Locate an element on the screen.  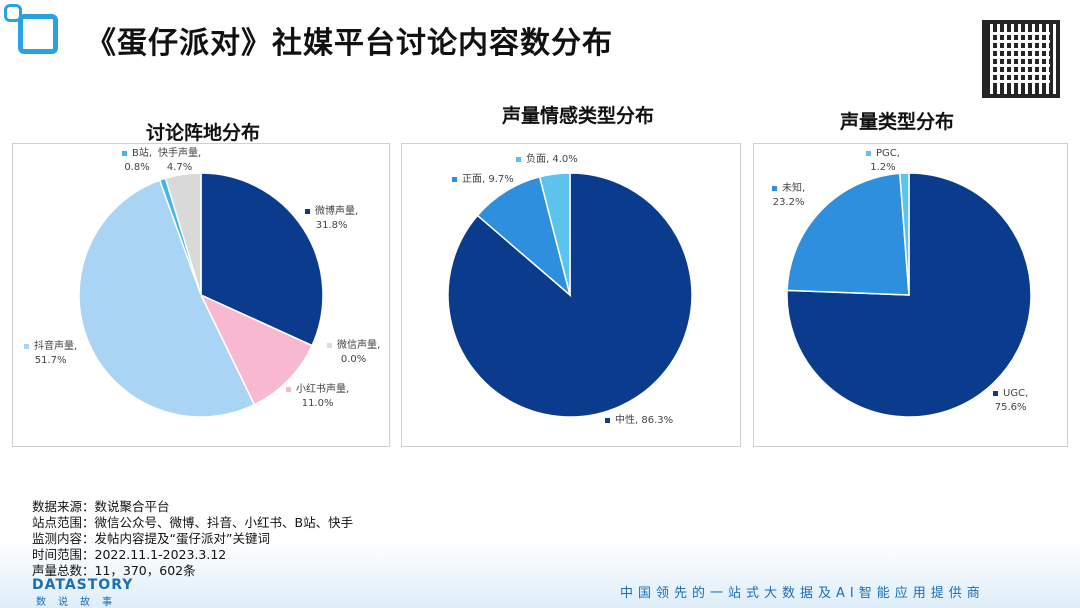
brand-subtitle: 数说故事 is located at coordinates (80, 602).